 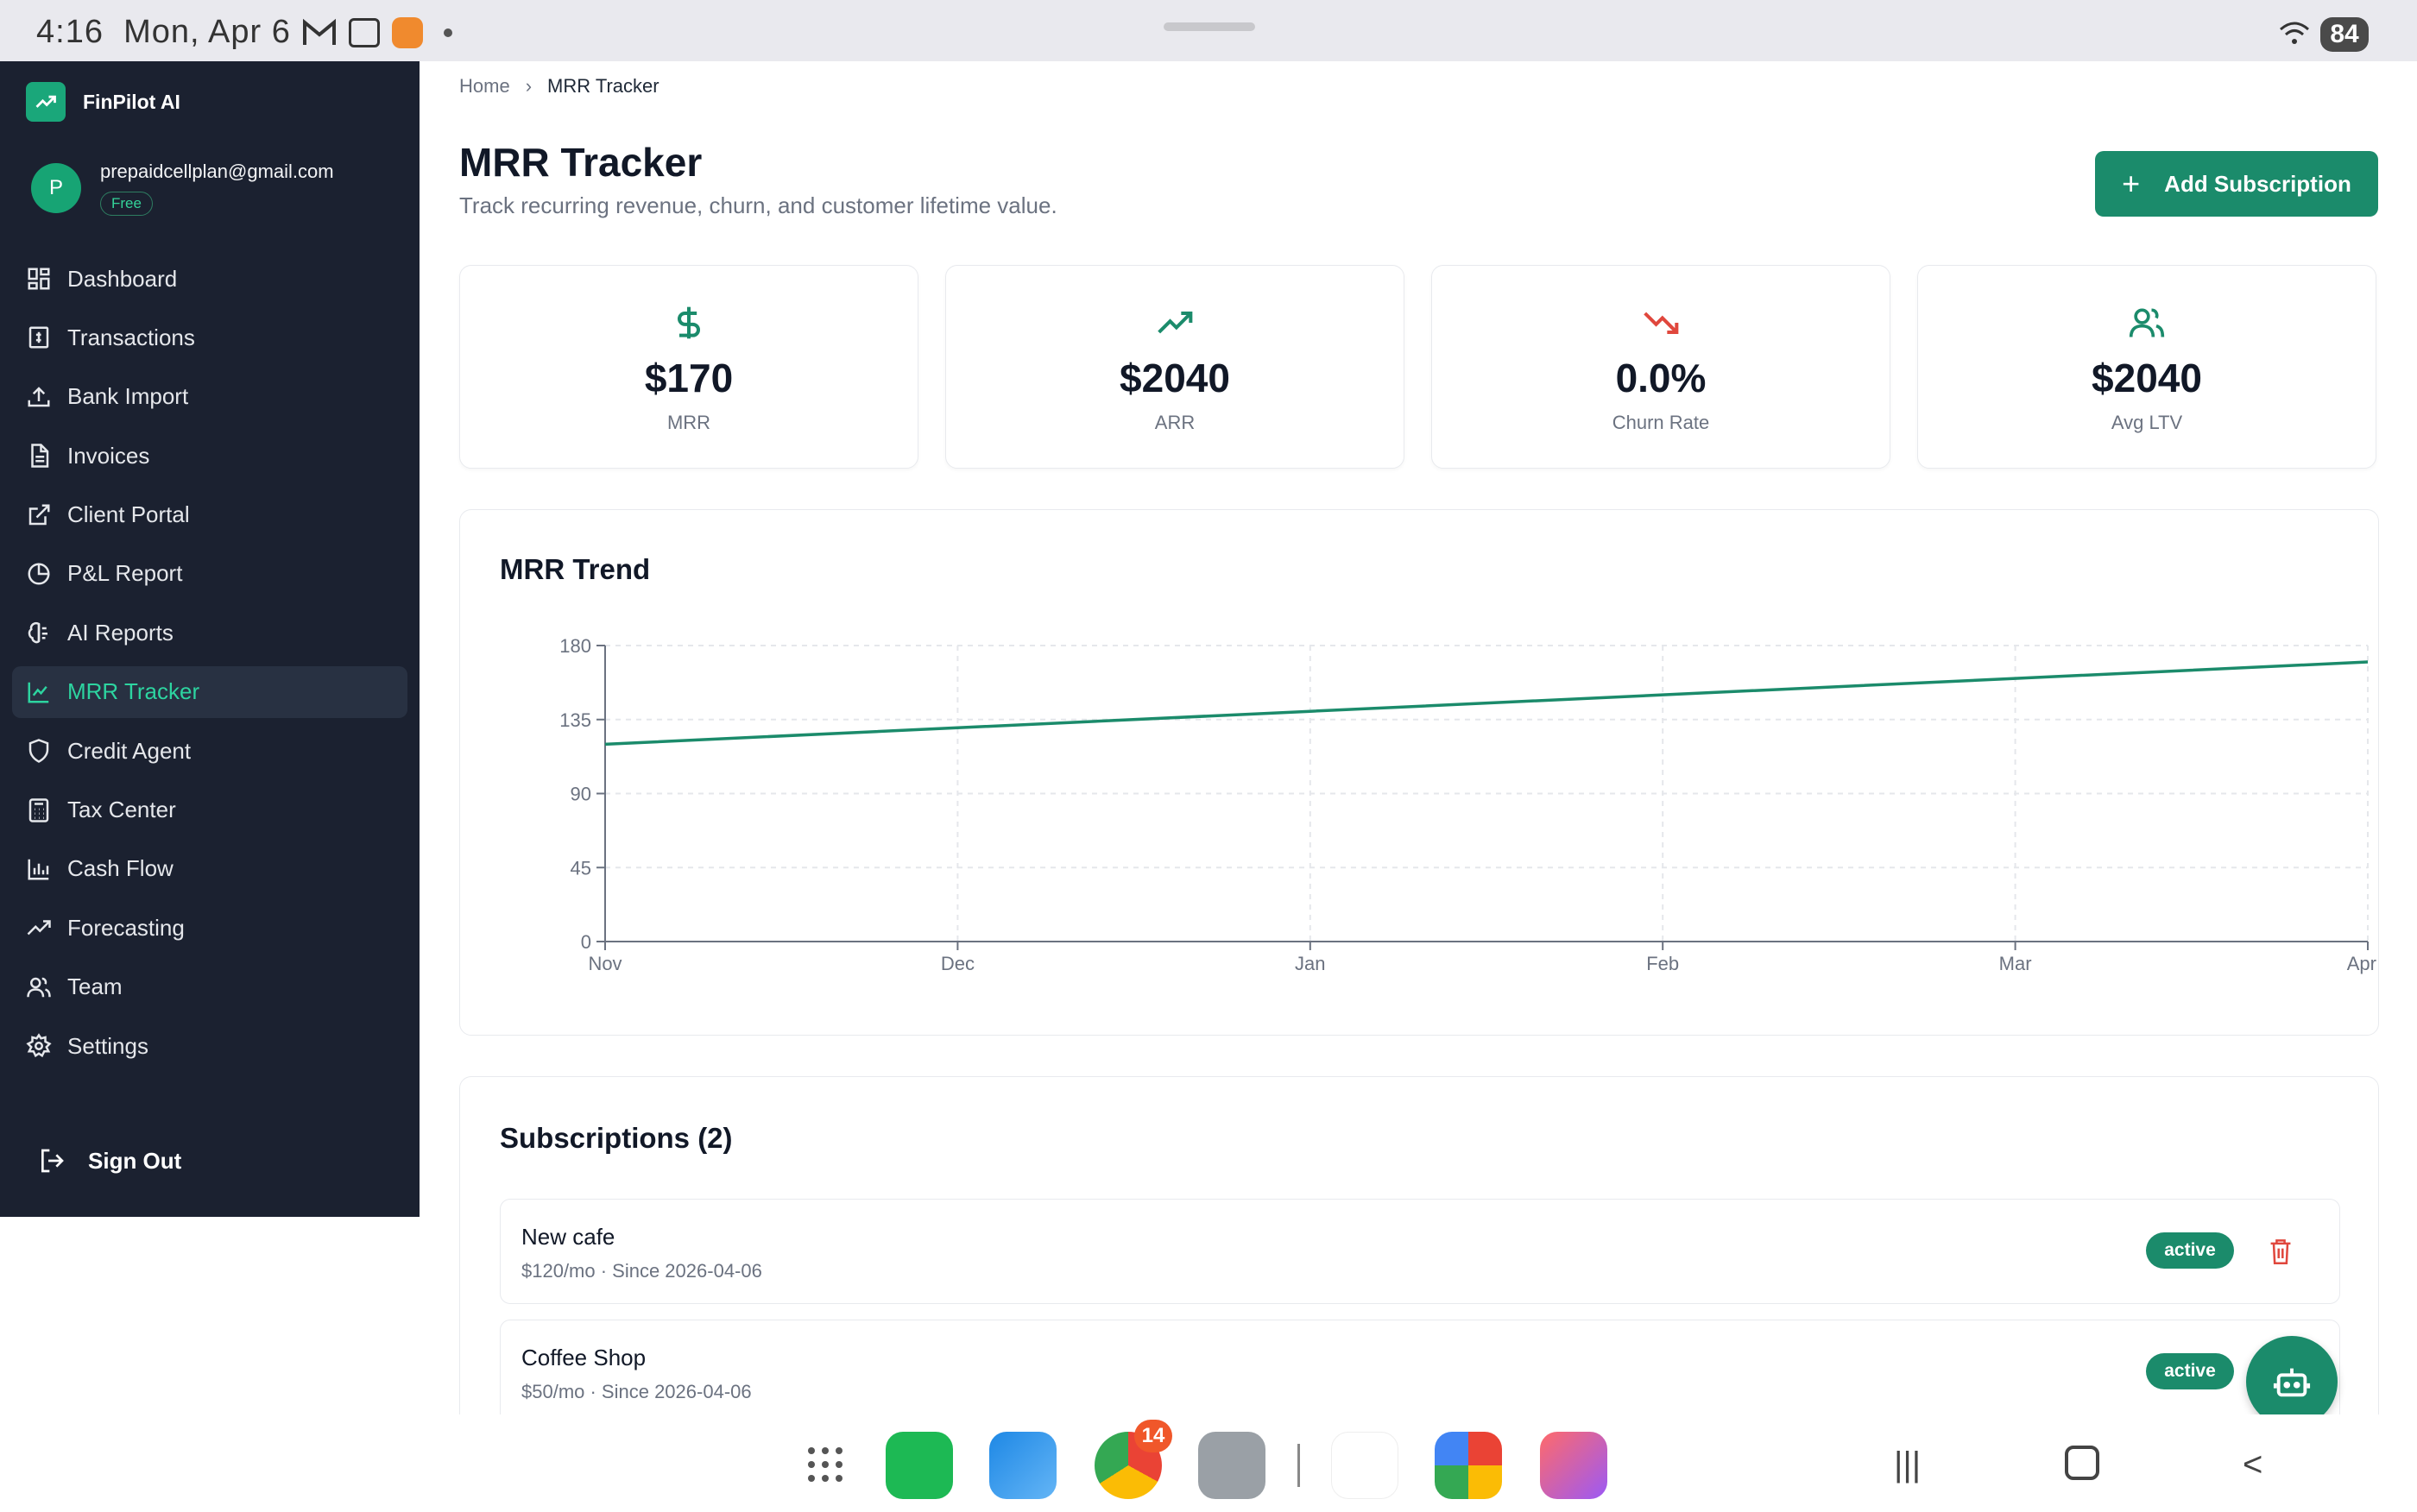 I want to click on sidebar-item-label: Team, so click(x=95, y=987).